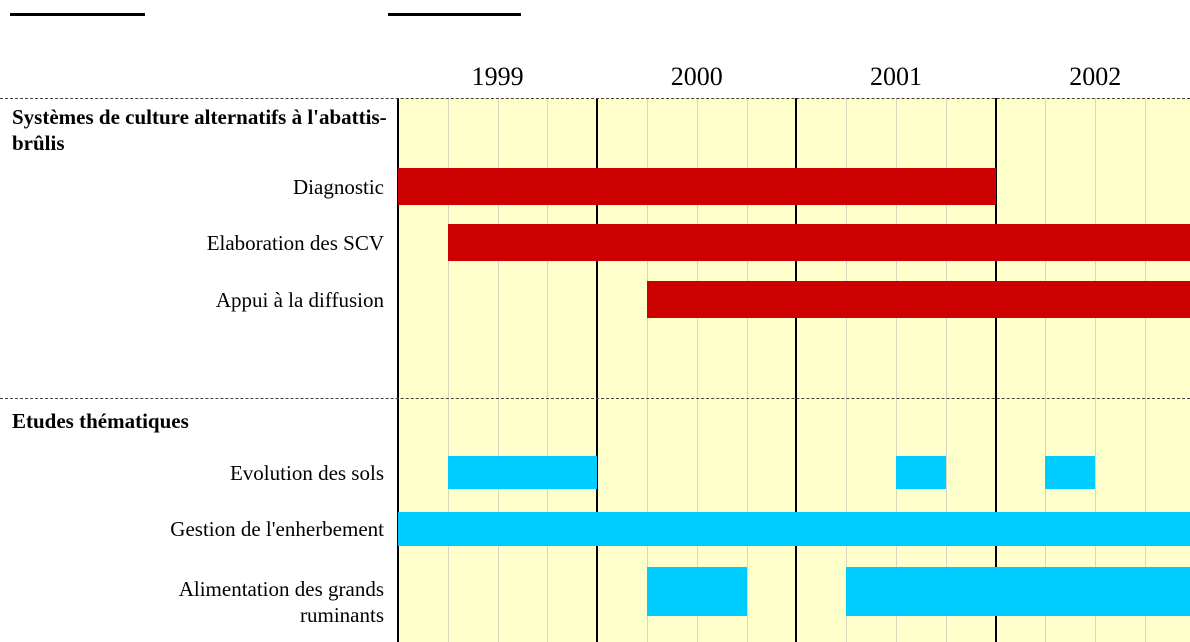 The width and height of the screenshot is (1190, 642). What do you see at coordinates (299, 299) in the screenshot?
I see `task-label: Appui à la diffusion` at bounding box center [299, 299].